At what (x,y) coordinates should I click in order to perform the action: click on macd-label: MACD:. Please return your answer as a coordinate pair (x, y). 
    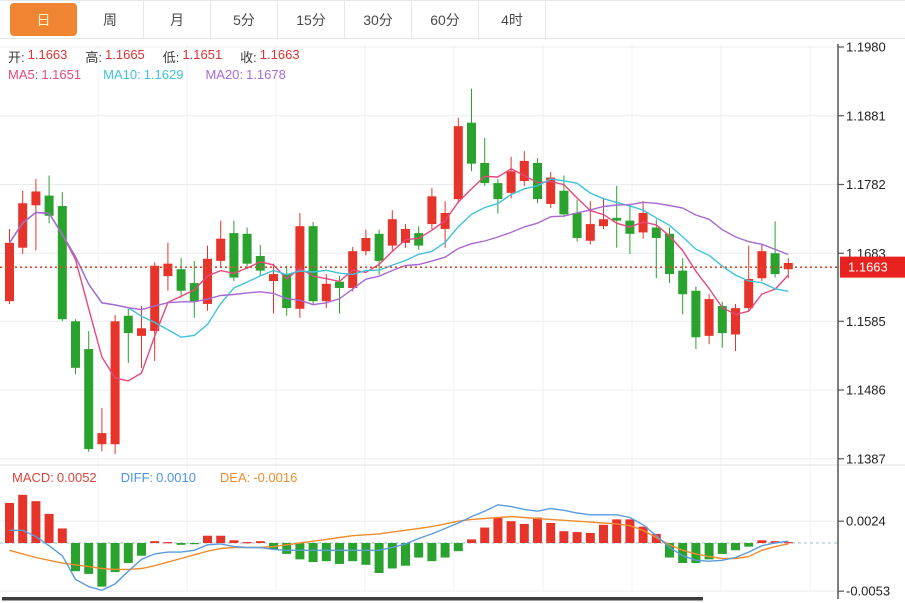
    Looking at the image, I should click on (33, 477).